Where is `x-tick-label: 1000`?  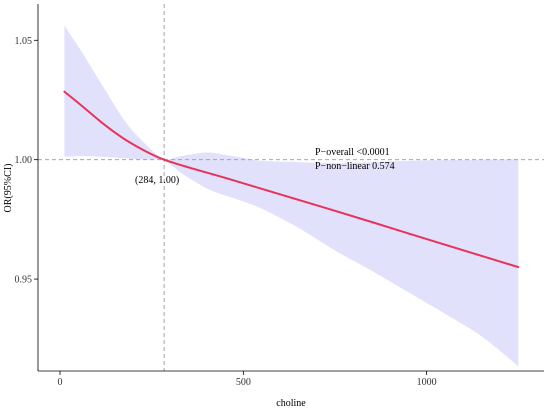 x-tick-label: 1000 is located at coordinates (427, 382).